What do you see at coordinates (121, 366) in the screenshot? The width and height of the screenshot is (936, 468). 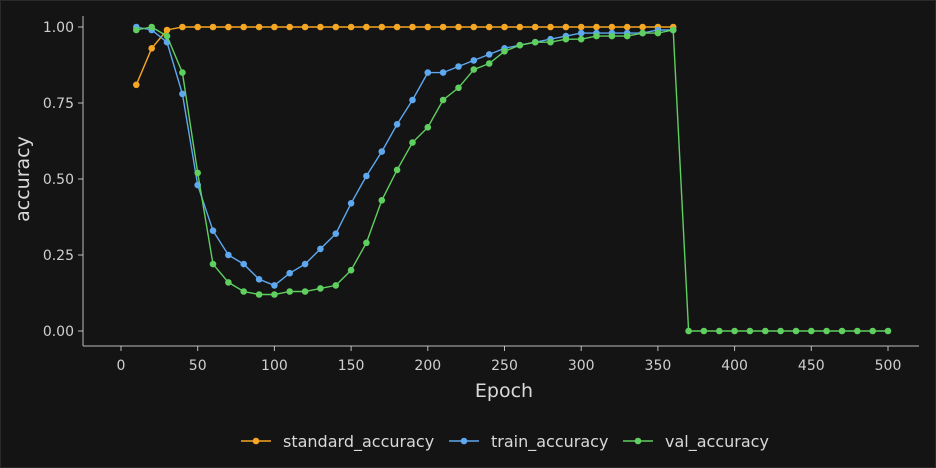 I see `x-tick-label: 0` at bounding box center [121, 366].